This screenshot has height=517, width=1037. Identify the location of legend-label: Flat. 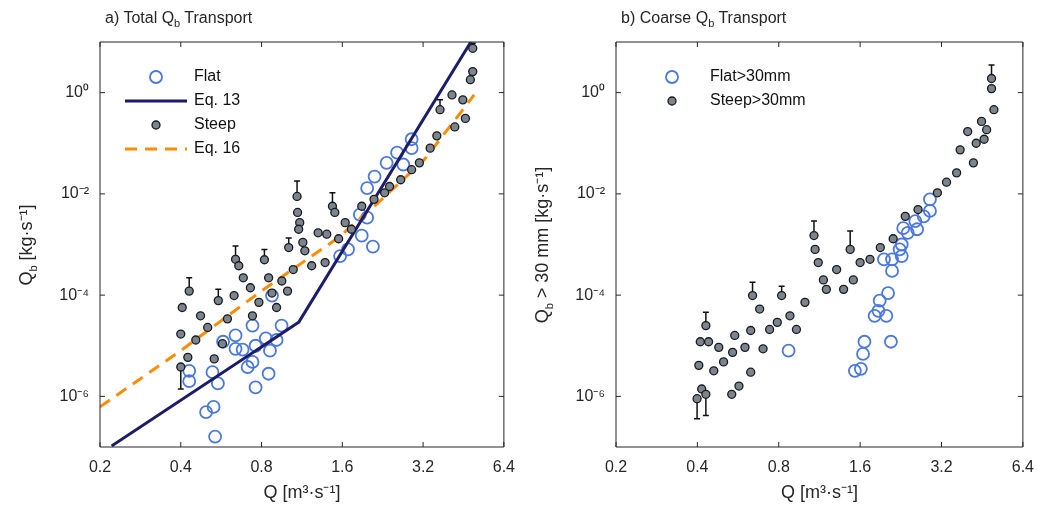
(208, 76).